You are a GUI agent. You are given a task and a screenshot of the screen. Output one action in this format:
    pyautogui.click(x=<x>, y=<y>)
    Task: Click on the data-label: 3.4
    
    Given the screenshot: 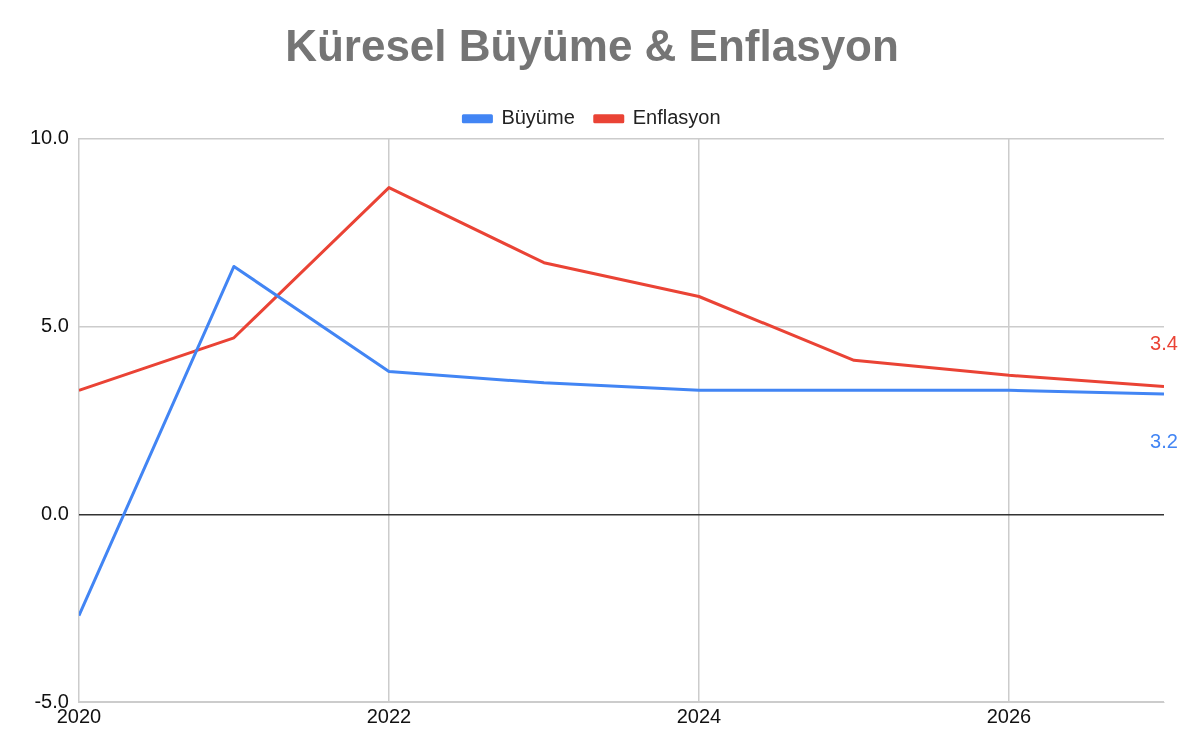 What is the action you would take?
    pyautogui.click(x=1164, y=343)
    